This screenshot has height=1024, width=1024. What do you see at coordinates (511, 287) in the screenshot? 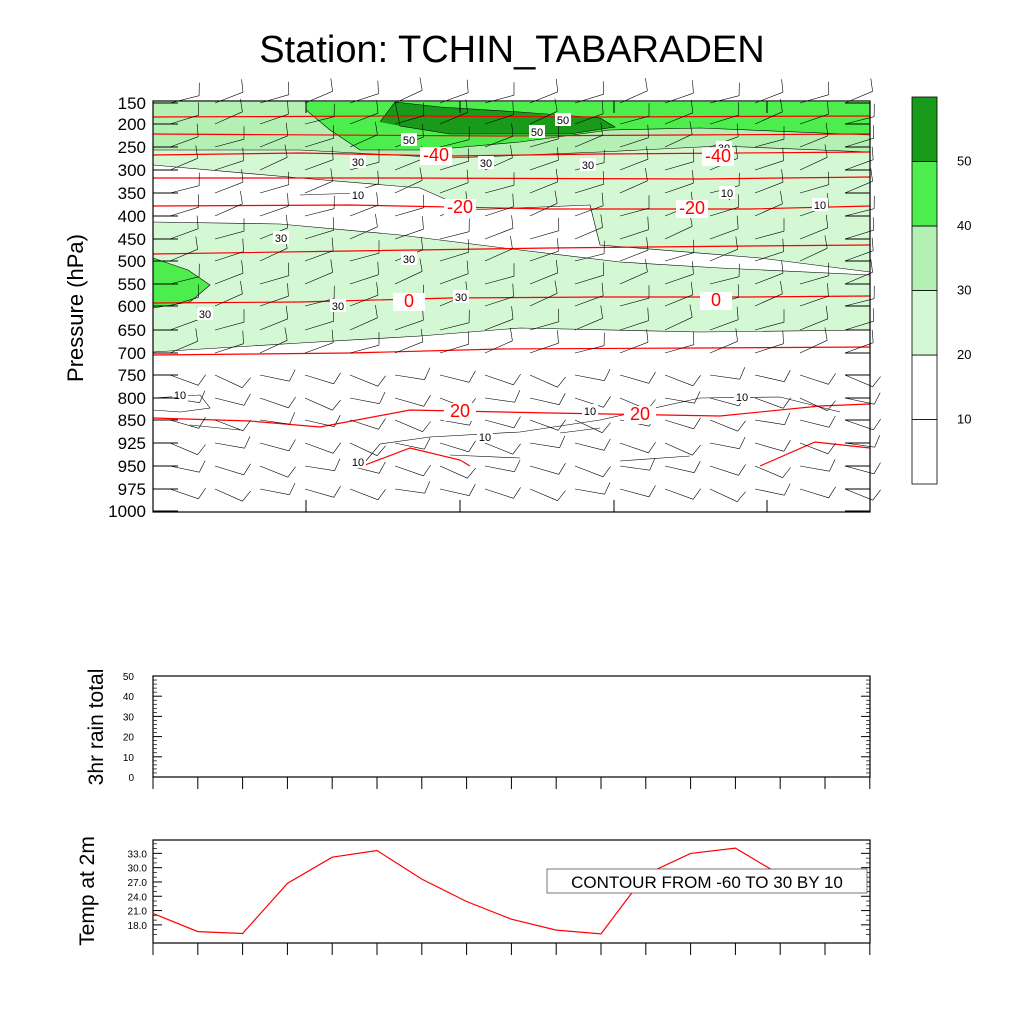
I see `wind-fill-region` at bounding box center [511, 287].